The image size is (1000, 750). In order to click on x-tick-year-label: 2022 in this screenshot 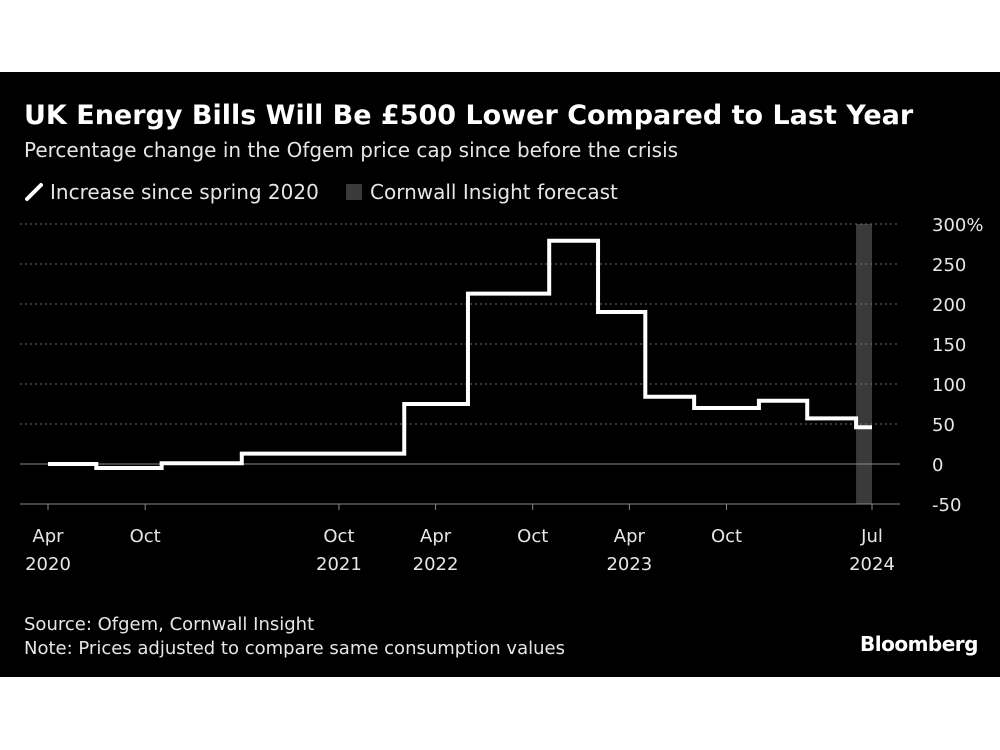, I will do `click(436, 564)`.